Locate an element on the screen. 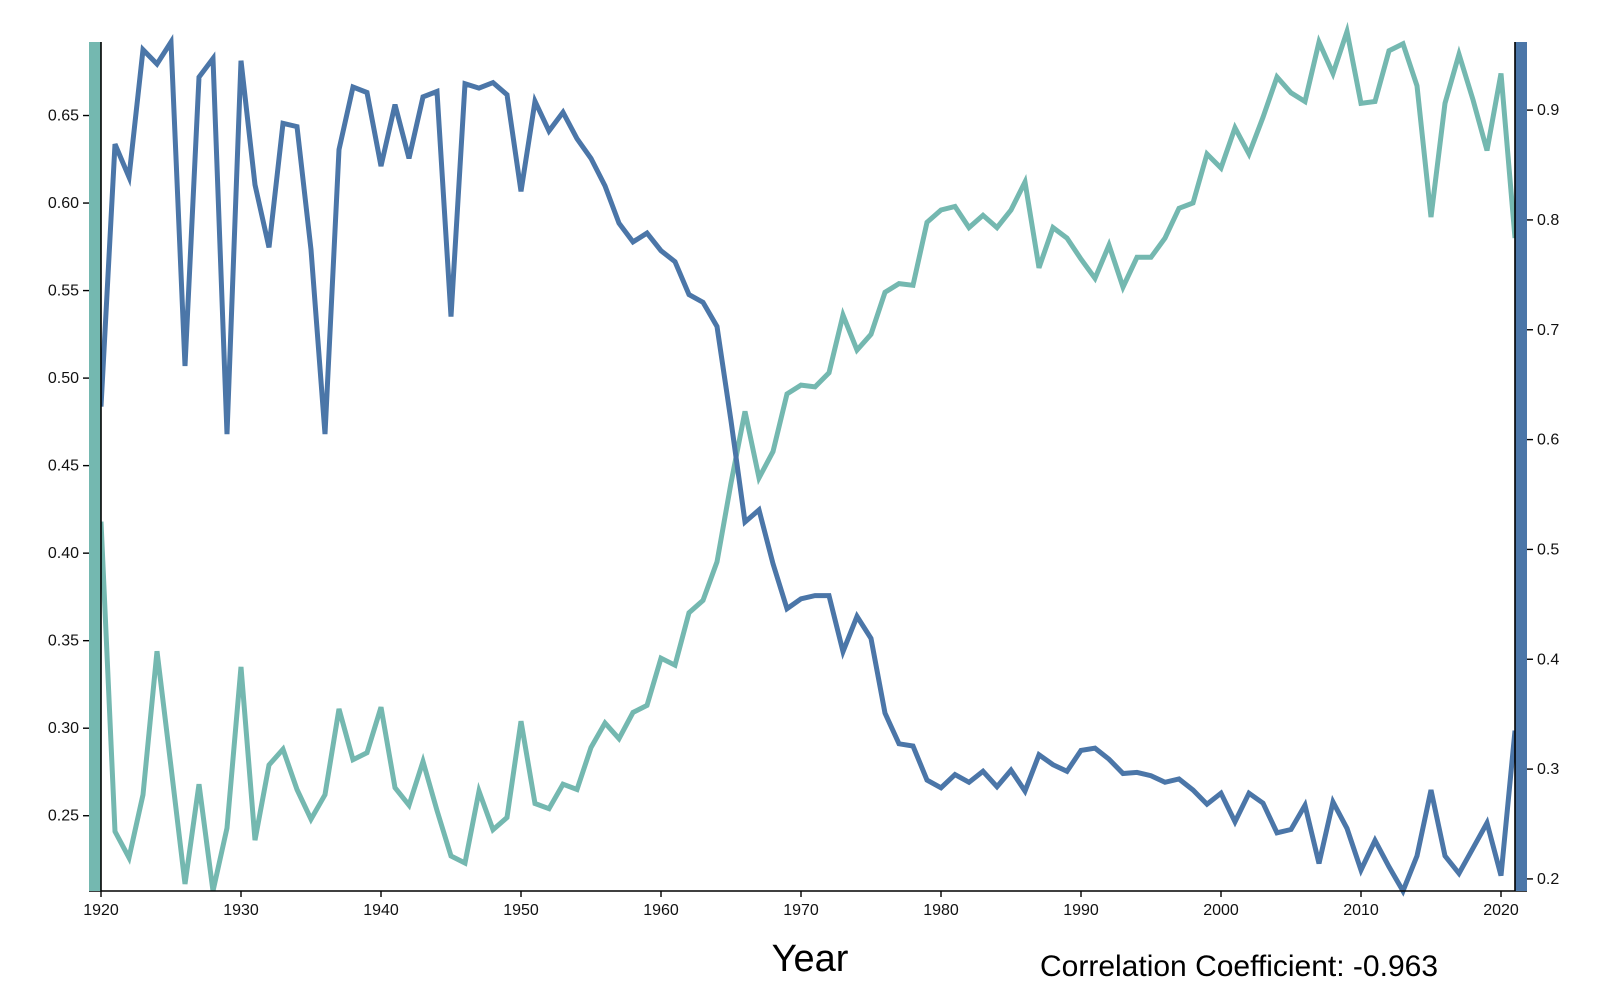  left-y-tick: 0.30 is located at coordinates (68, 728).